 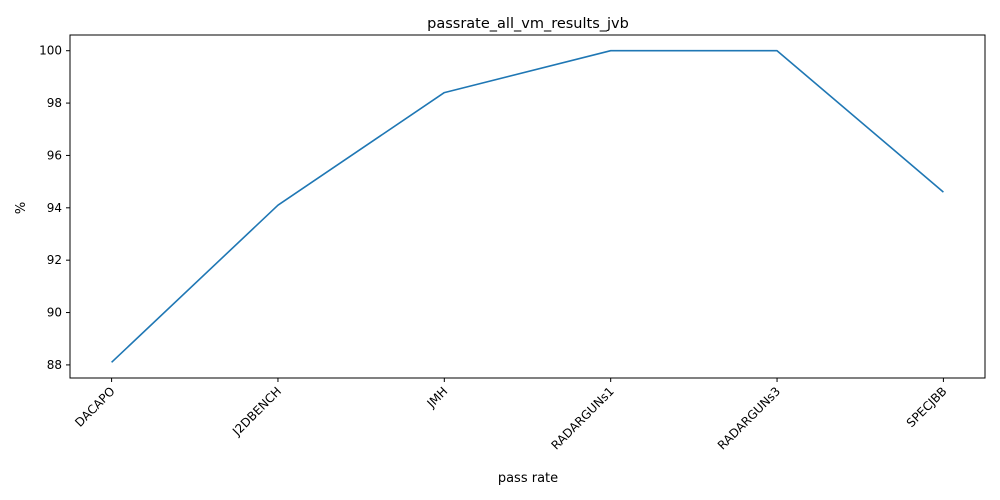 I want to click on x-tick-label: RADARGUNs1, so click(x=583, y=418).